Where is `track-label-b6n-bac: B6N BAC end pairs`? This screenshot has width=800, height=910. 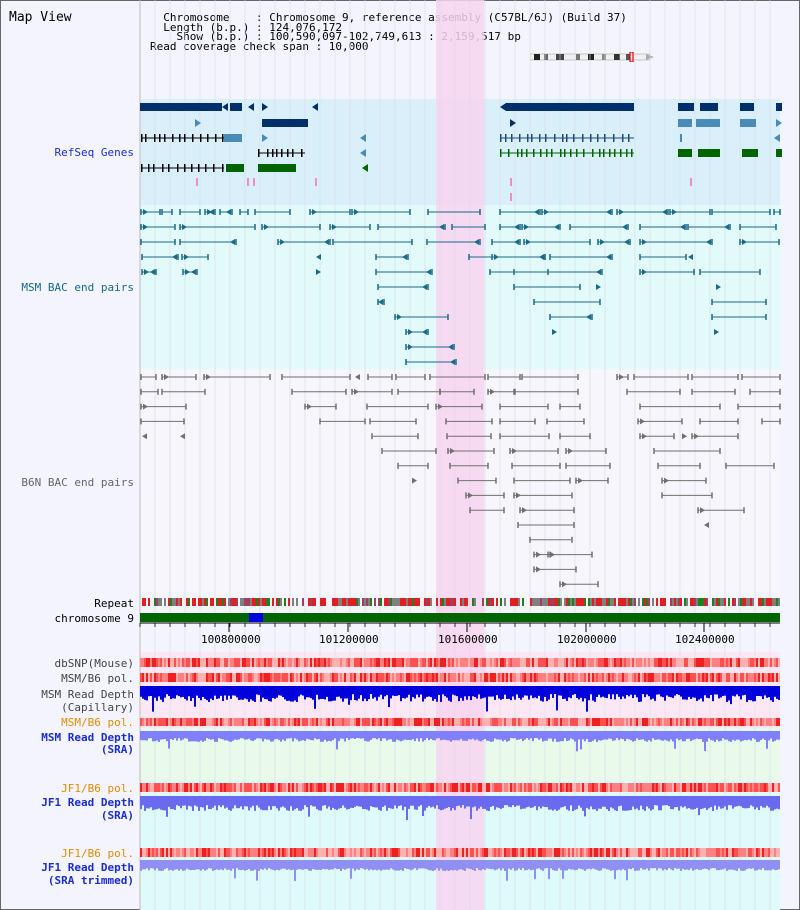
track-label-b6n-bac: B6N BAC end pairs is located at coordinates (77, 482).